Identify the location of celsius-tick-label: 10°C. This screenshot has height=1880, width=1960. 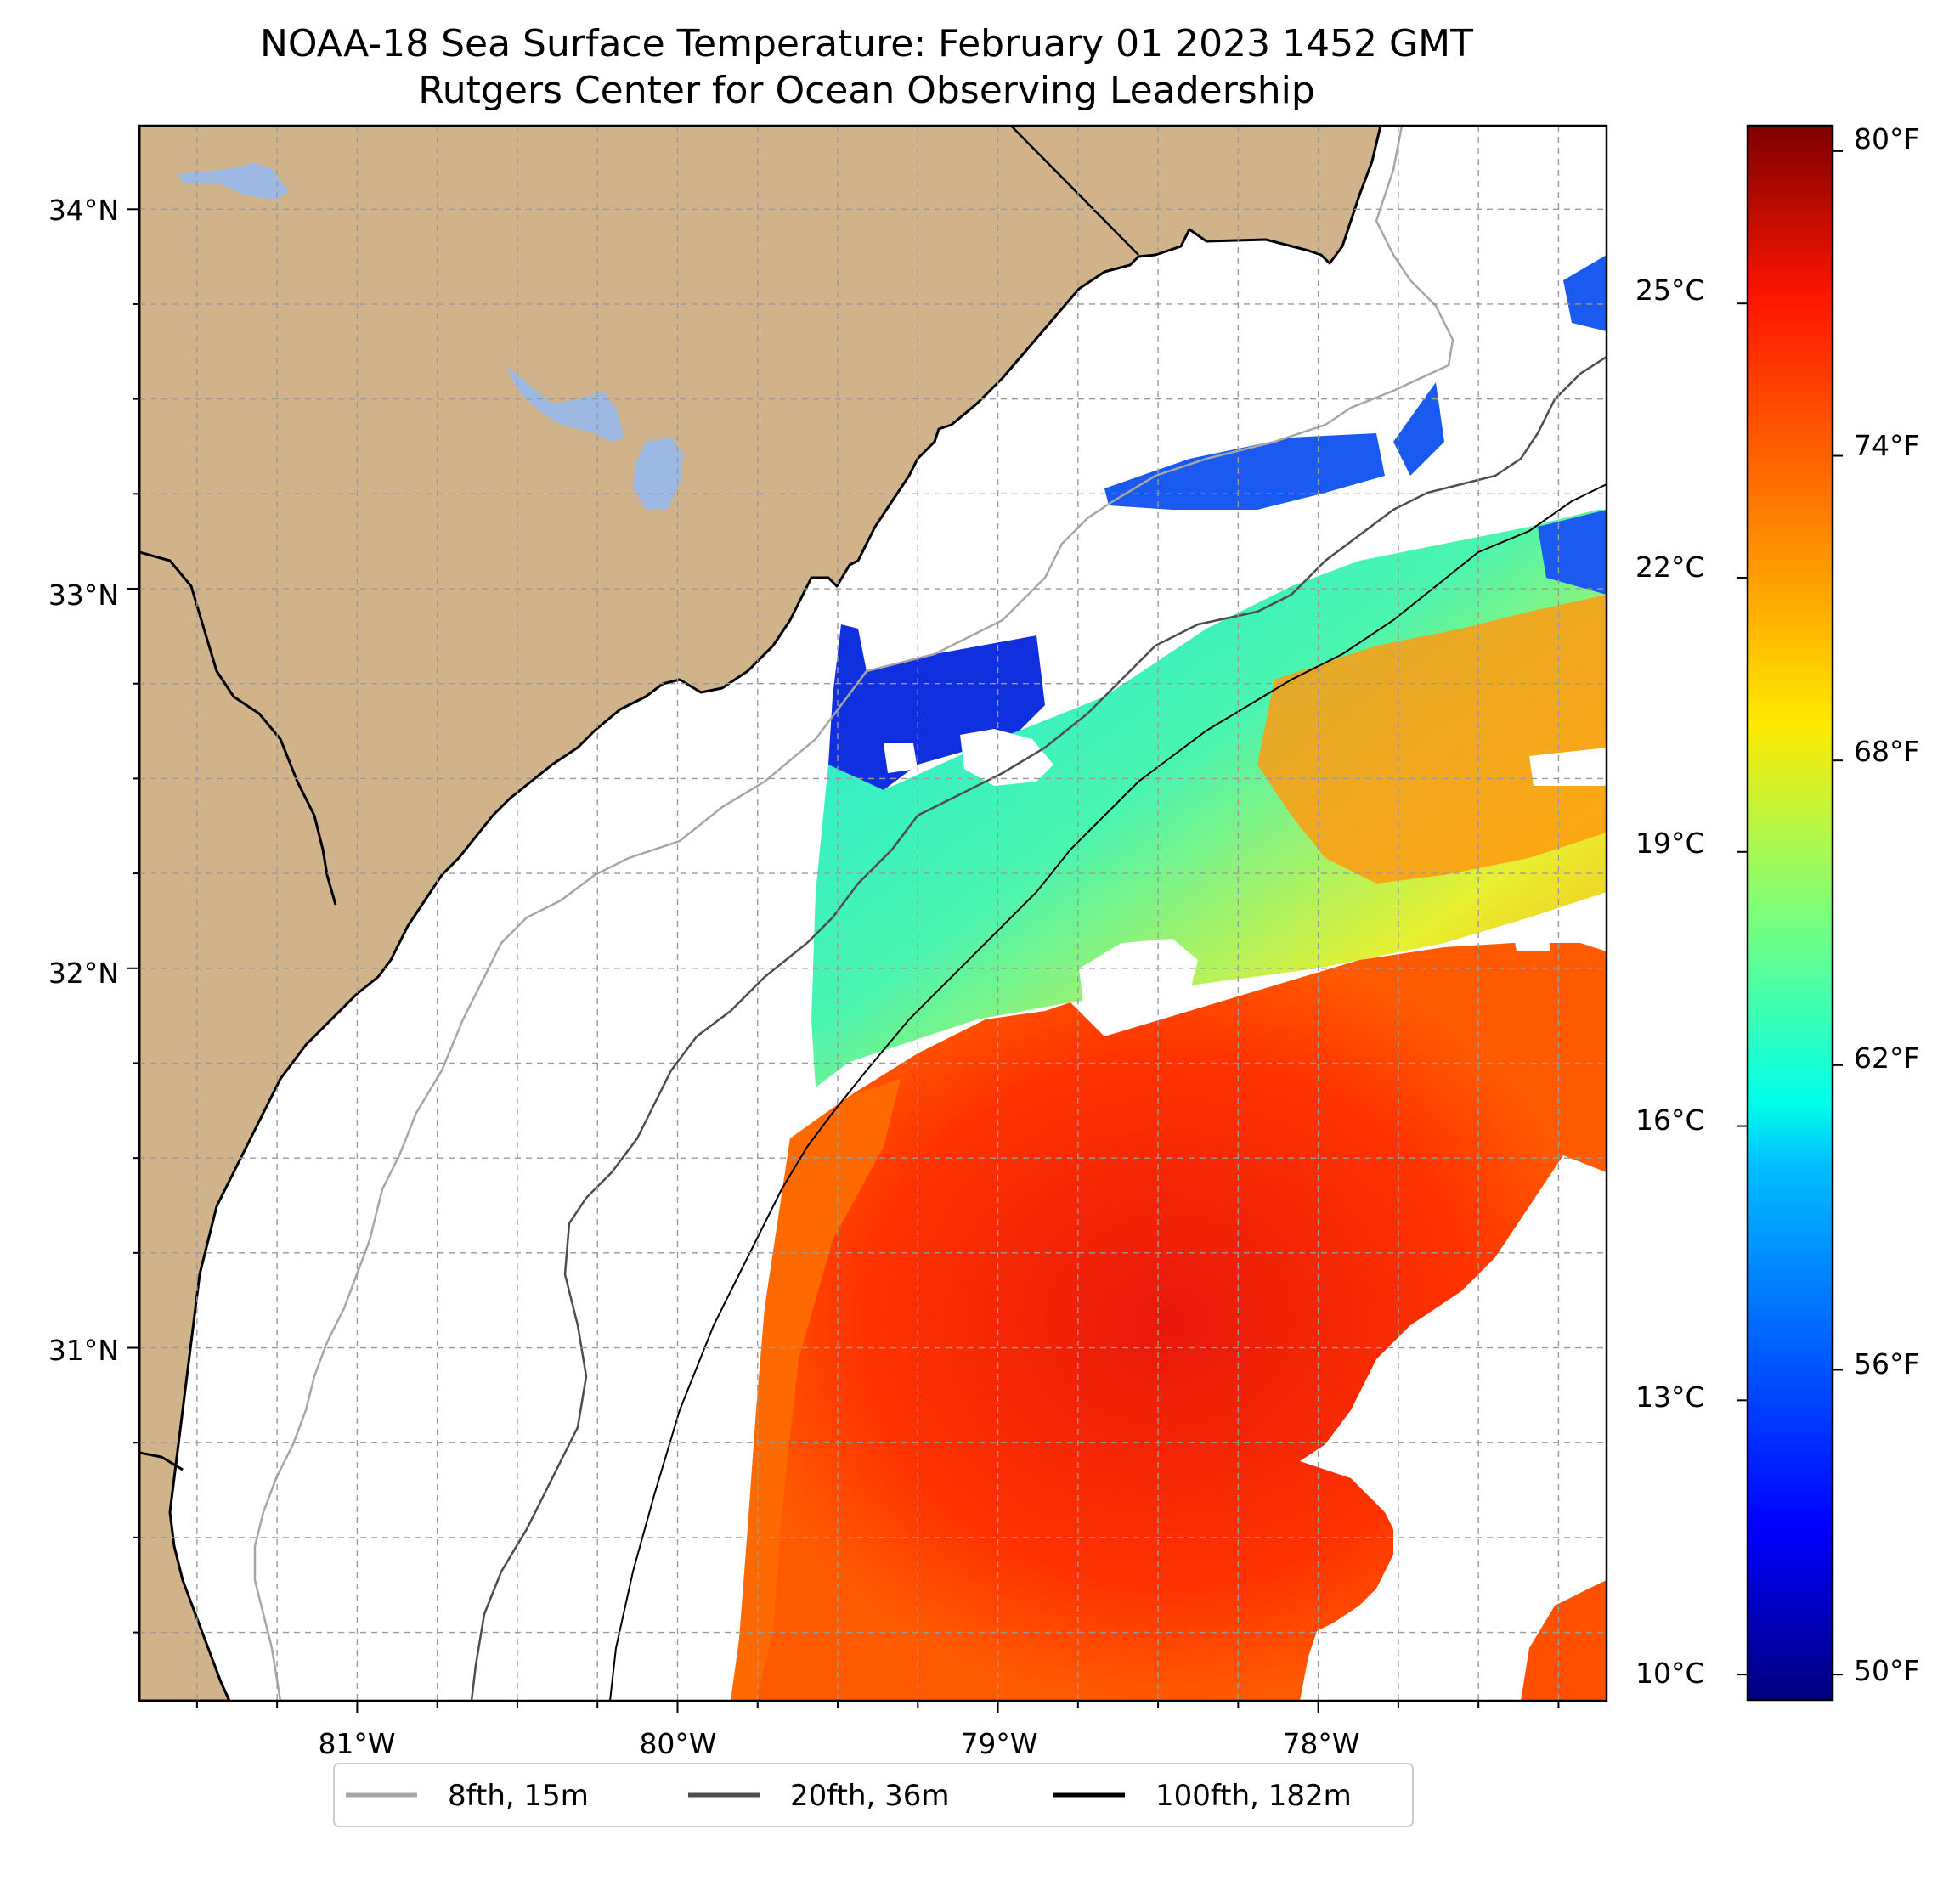
(1670, 1674).